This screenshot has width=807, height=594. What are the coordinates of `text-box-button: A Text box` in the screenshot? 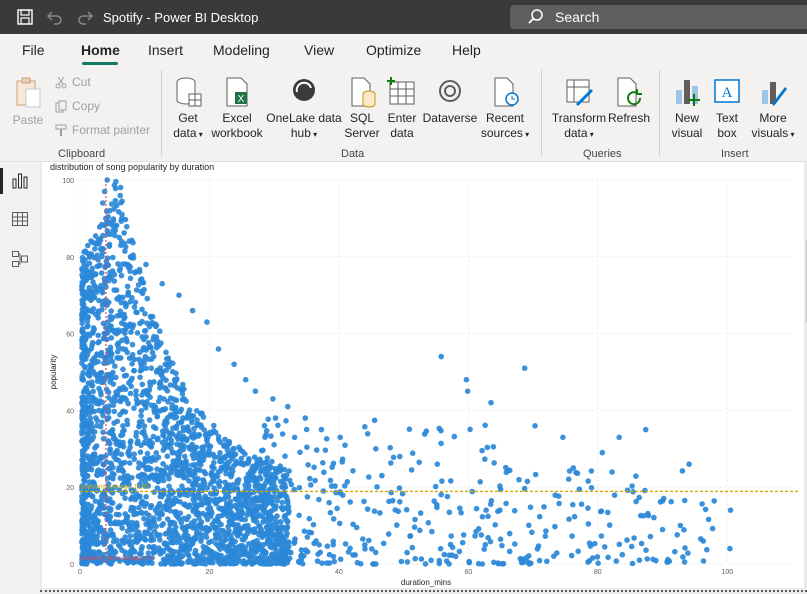 It's located at (727, 108).